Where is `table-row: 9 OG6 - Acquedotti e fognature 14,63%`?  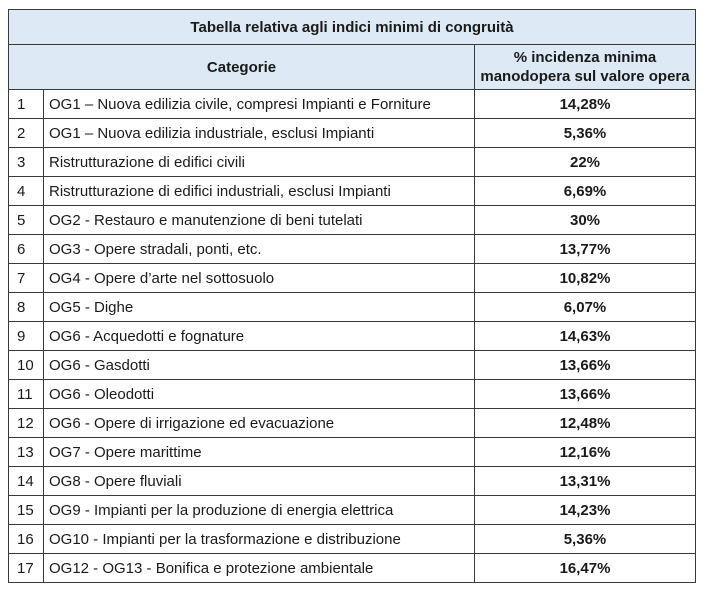
table-row: 9 OG6 - Acquedotti e fognature 14,63% is located at coordinates (352, 336).